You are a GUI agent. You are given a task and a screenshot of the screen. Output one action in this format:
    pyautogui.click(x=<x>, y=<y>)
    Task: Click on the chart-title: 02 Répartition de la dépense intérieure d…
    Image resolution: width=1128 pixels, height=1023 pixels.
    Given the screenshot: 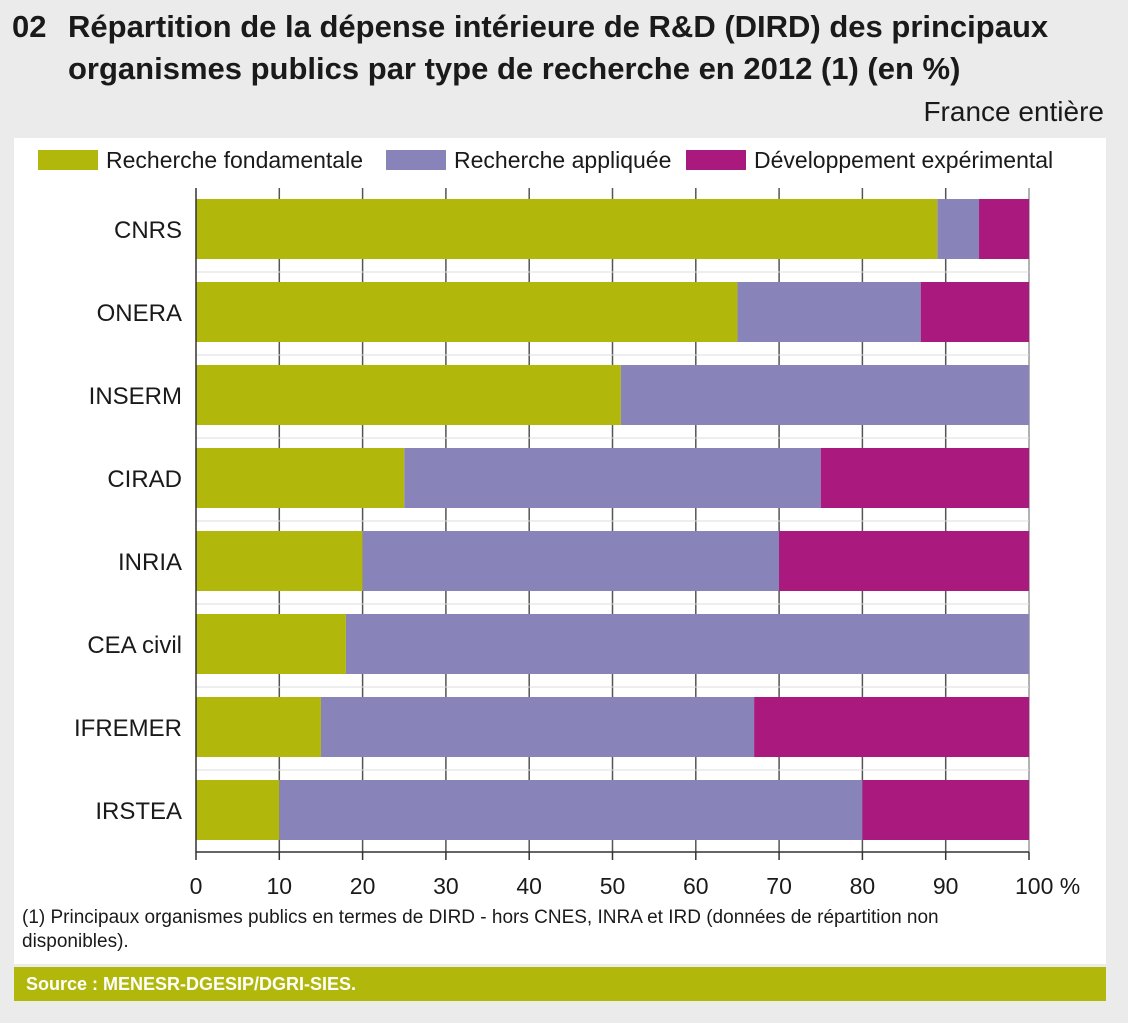 What is the action you would take?
    pyautogui.click(x=530, y=48)
    